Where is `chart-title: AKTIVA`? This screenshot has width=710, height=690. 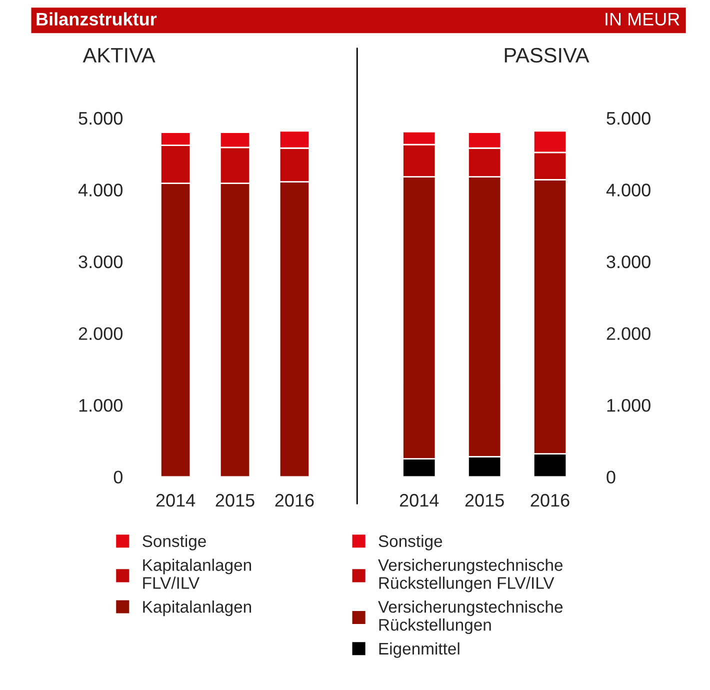 chart-title: AKTIVA is located at coordinates (119, 55).